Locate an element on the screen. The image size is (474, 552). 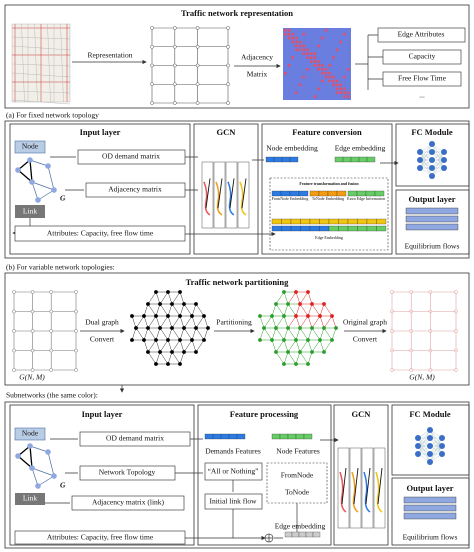
node-tag is located at coordinates (30, 434).